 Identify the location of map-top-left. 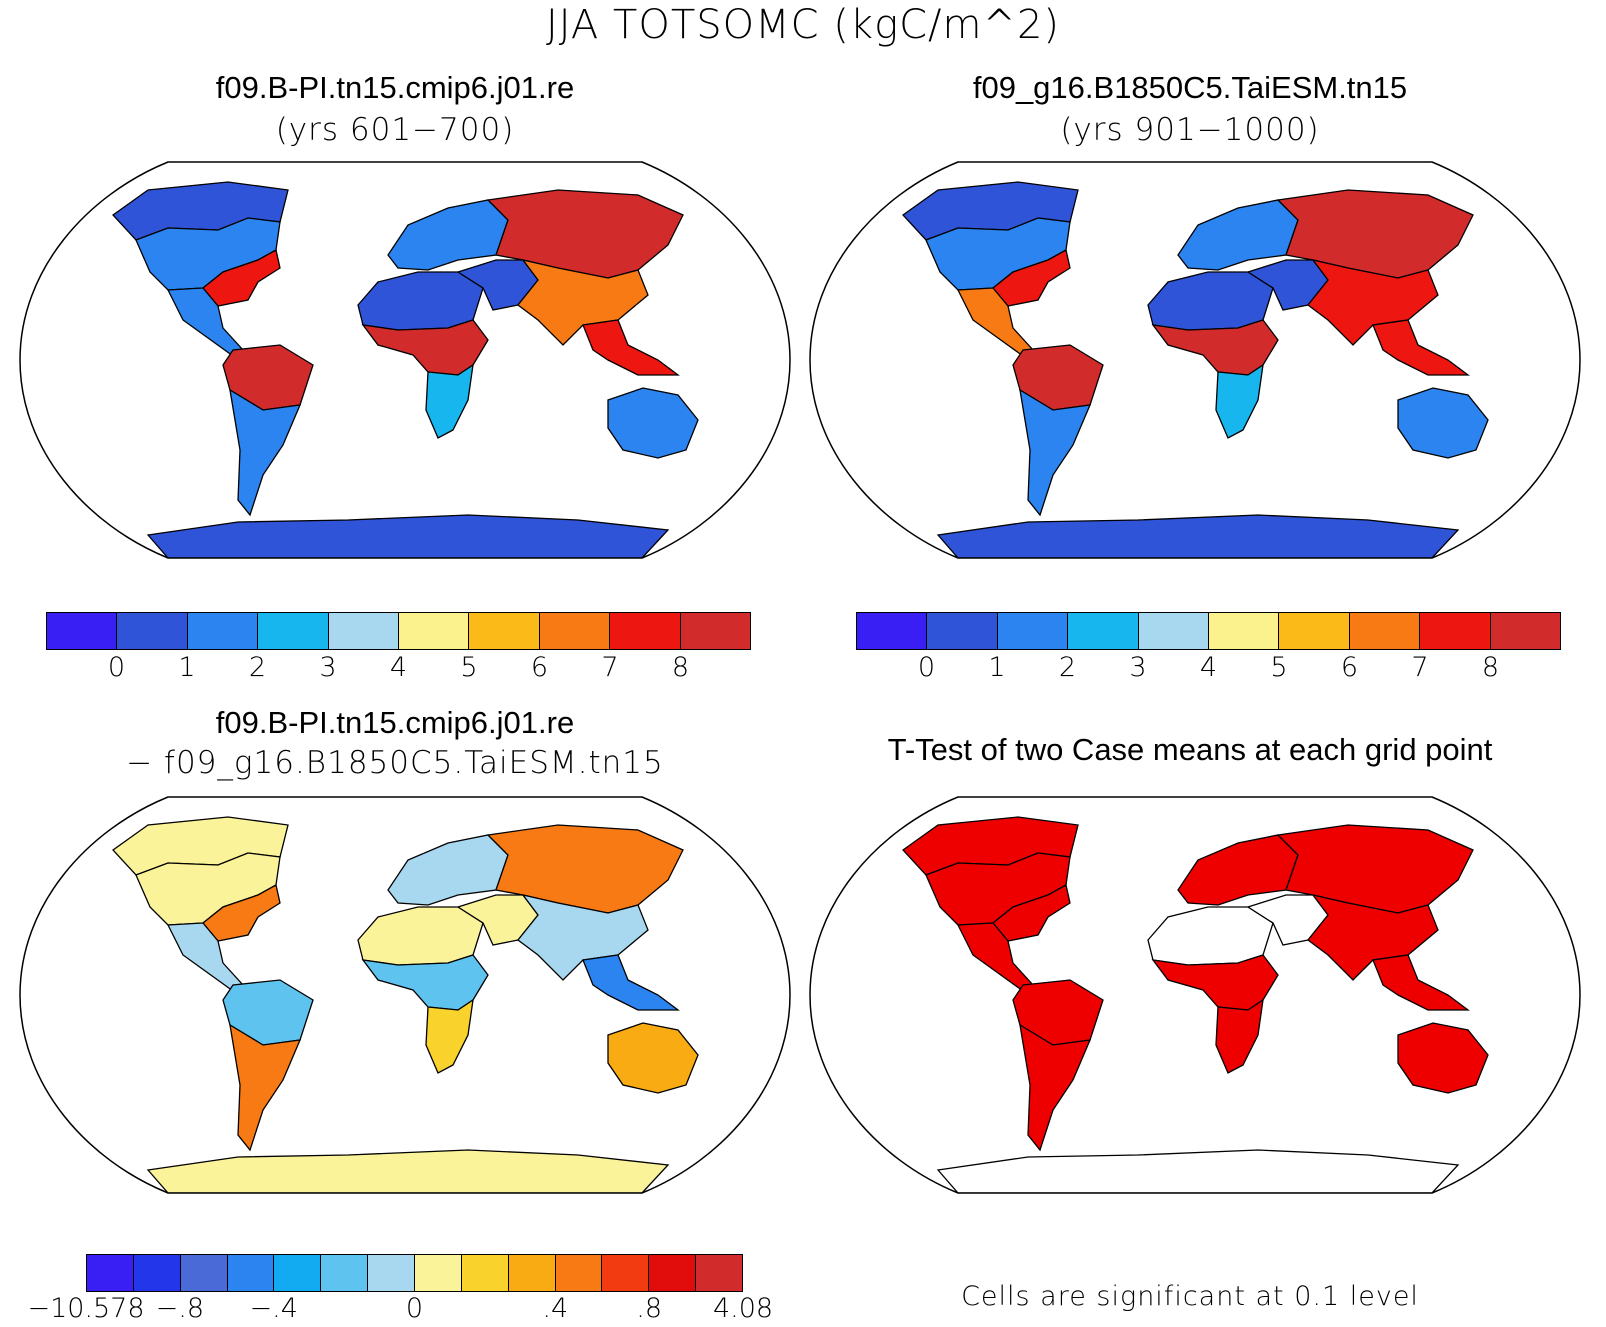
(405, 360).